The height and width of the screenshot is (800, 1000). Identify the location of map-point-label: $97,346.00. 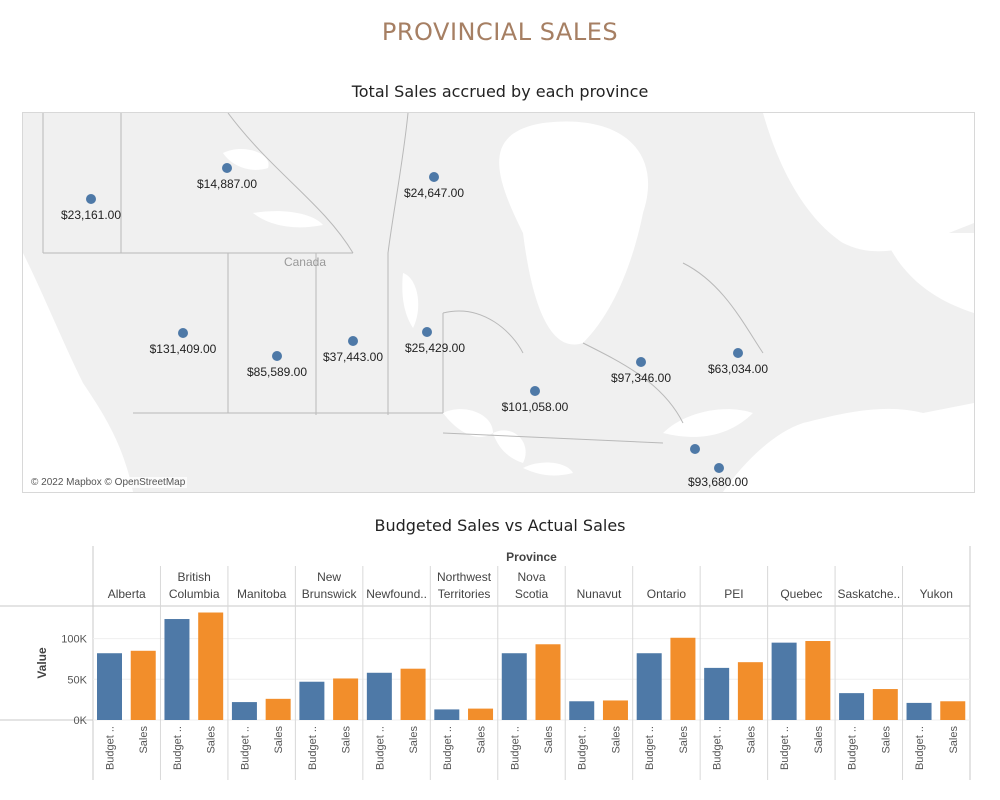
(641, 378).